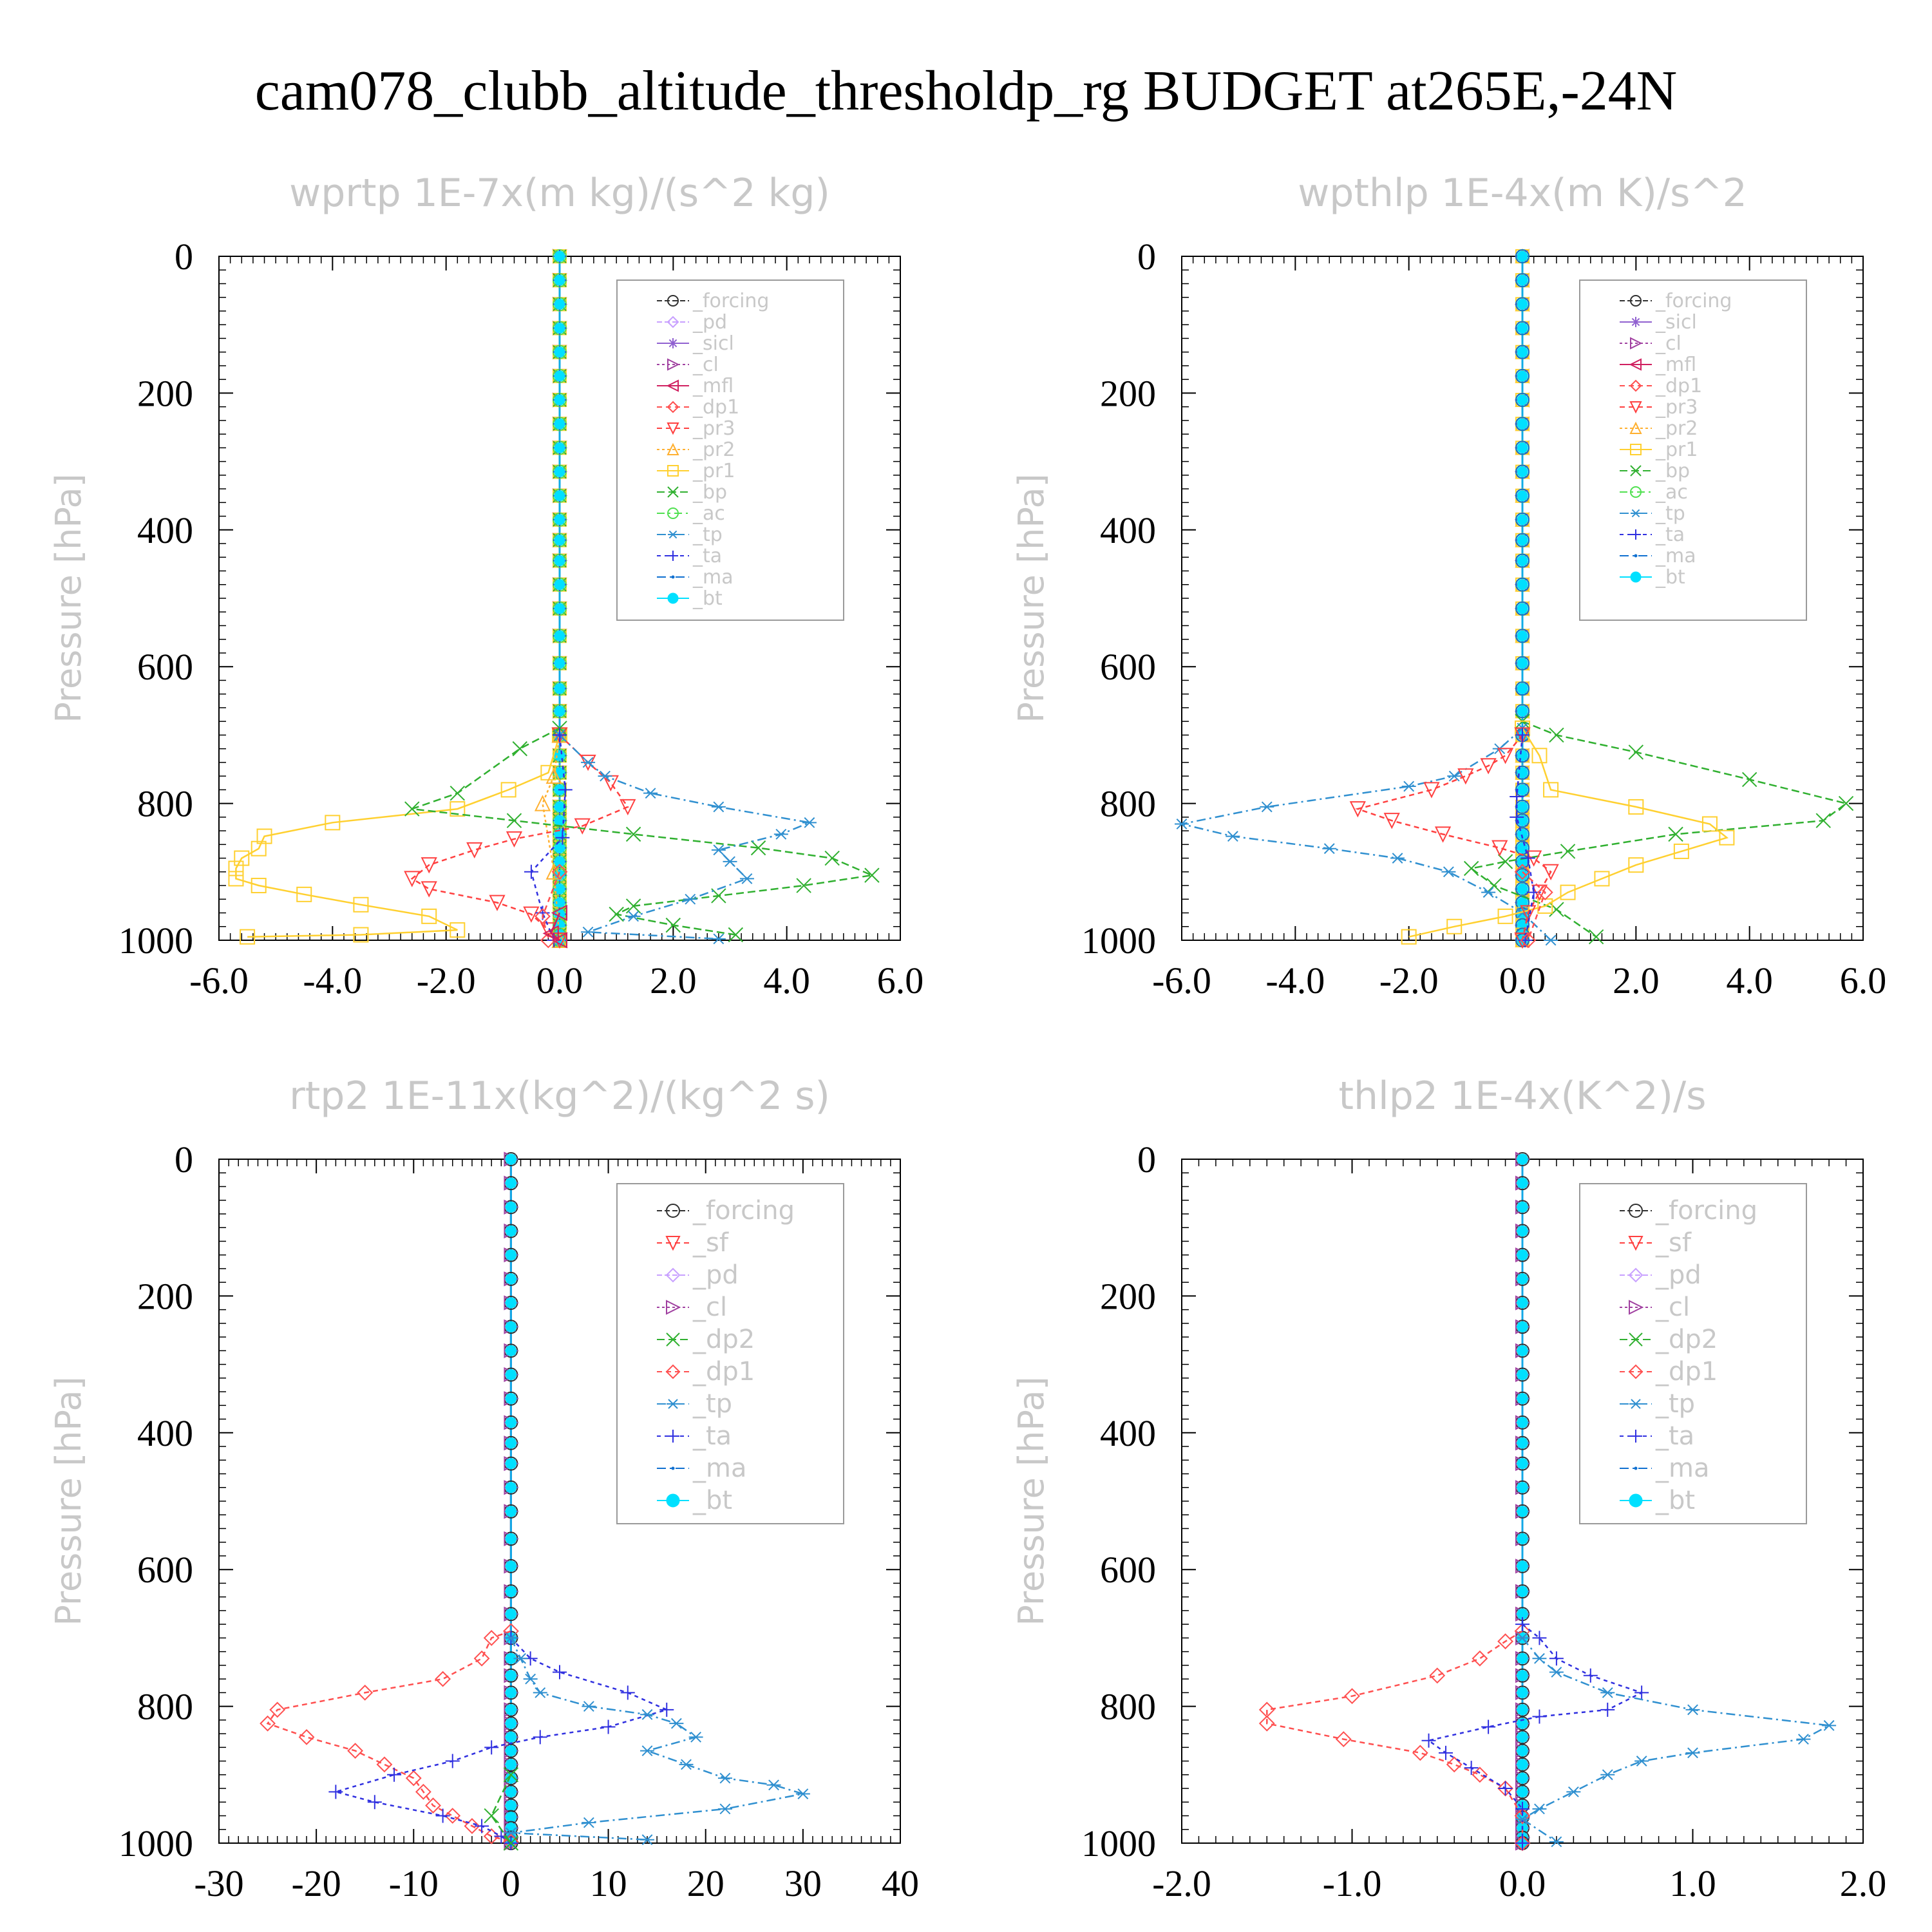 Image resolution: width=1932 pixels, height=1932 pixels. I want to click on x-tick-label: 40, so click(901, 1883).